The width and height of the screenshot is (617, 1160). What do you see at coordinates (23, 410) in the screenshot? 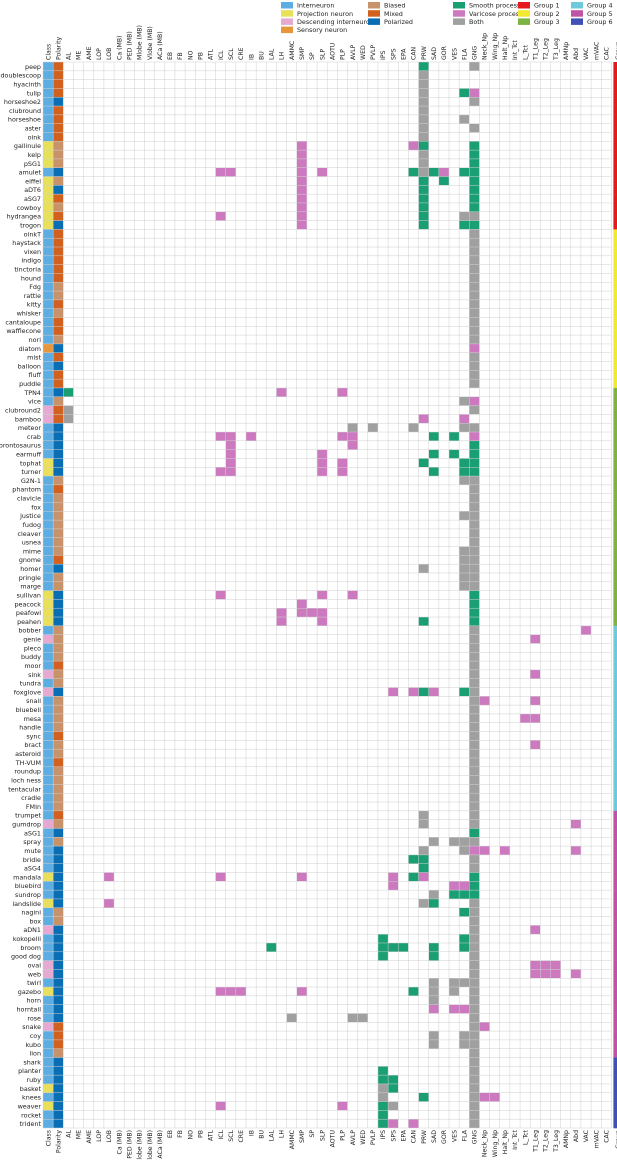
I see `row-label: clubround2` at bounding box center [23, 410].